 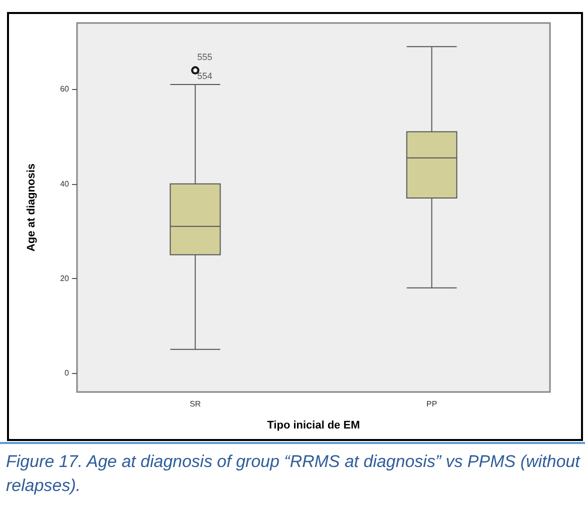 What do you see at coordinates (65, 183) in the screenshot?
I see `y-tick-label: 40` at bounding box center [65, 183].